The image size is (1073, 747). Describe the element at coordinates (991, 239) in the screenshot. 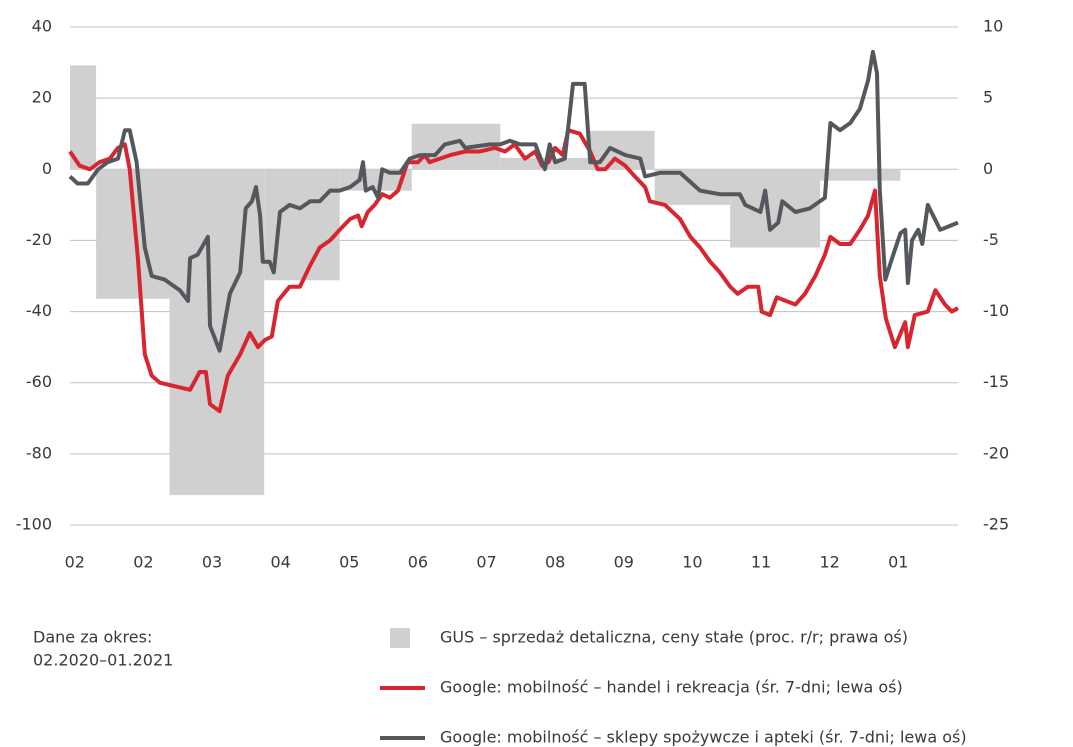

I see `y2-tick-label: -5` at that location.